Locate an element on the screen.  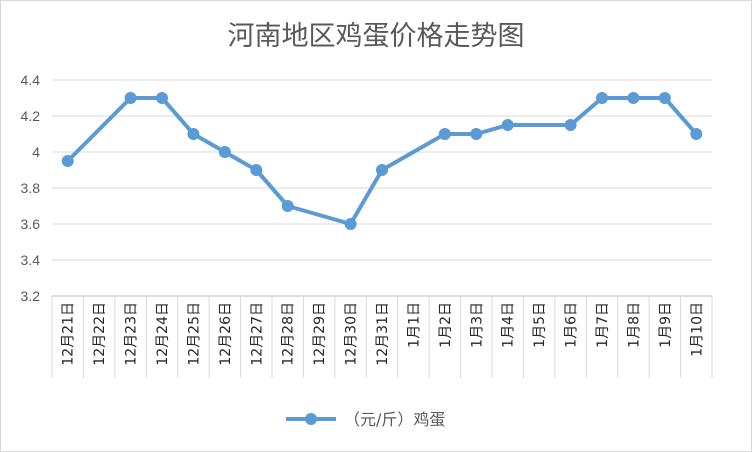
y-tick-label: 3.2 is located at coordinates (31, 296).